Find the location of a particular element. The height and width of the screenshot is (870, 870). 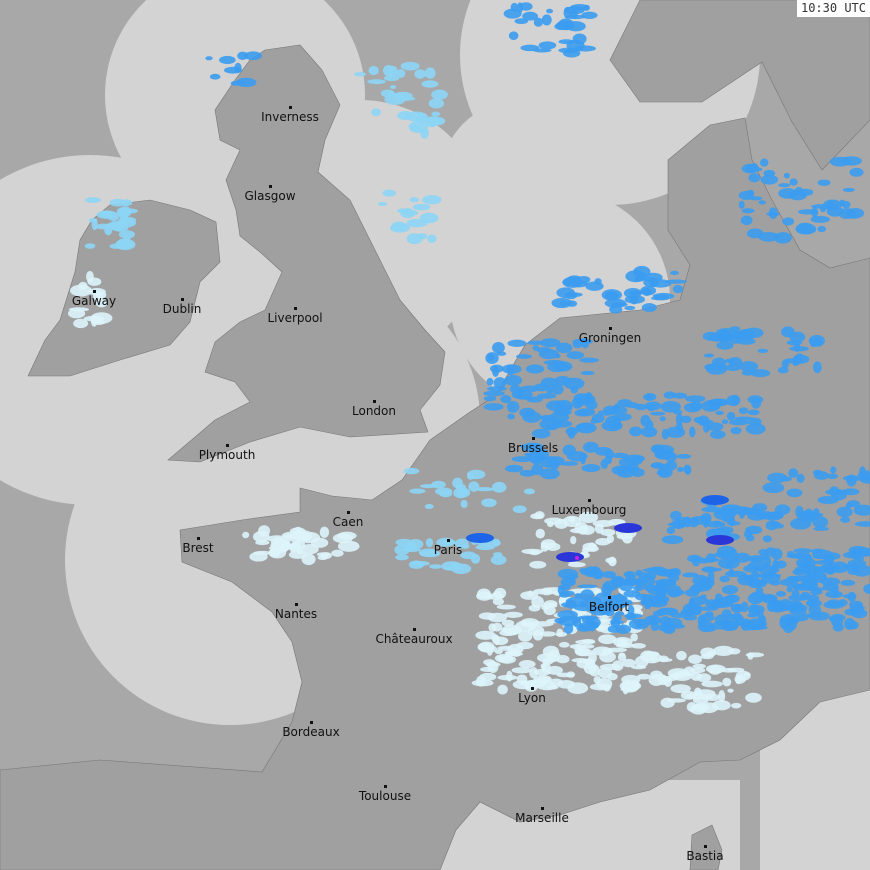

city-label: Glasgow is located at coordinates (270, 196).